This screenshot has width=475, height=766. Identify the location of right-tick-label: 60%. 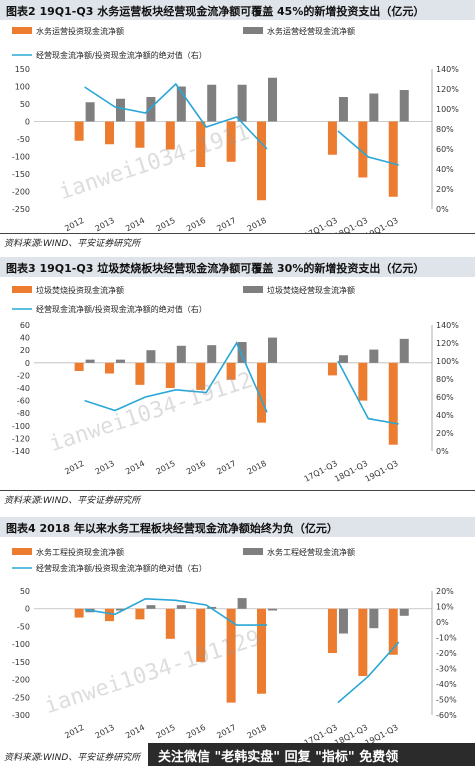
(445, 397).